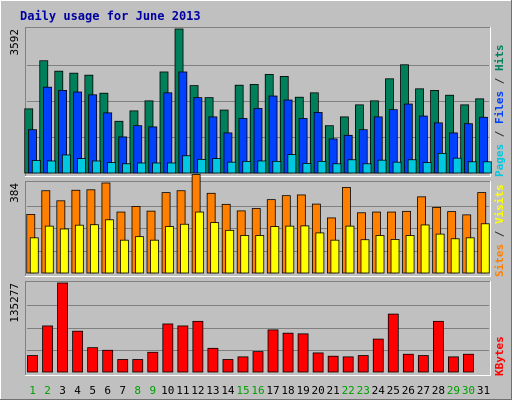 This screenshot has width=512, height=400. Describe the element at coordinates (438, 390) in the screenshot. I see `x-tick-label-28: 28` at that location.